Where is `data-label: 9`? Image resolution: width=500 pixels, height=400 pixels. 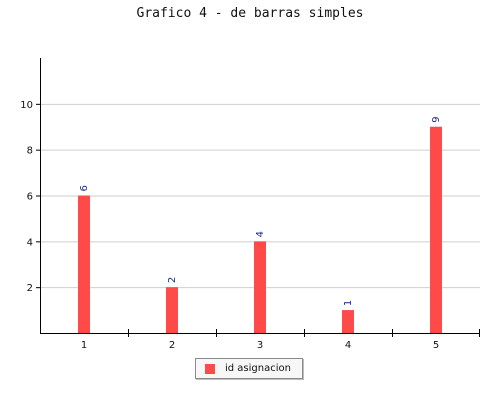
data-label: 9 is located at coordinates (436, 119).